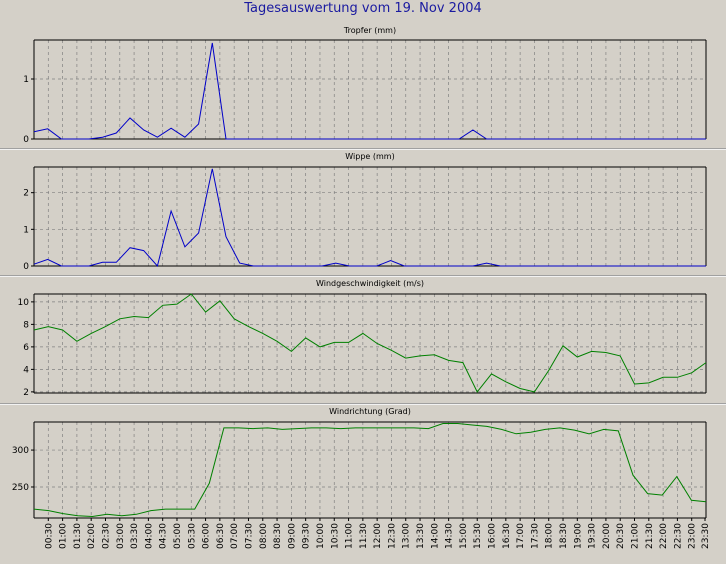  Describe the element at coordinates (550, 536) in the screenshot. I see `x-tick-label: 18:00` at that location.